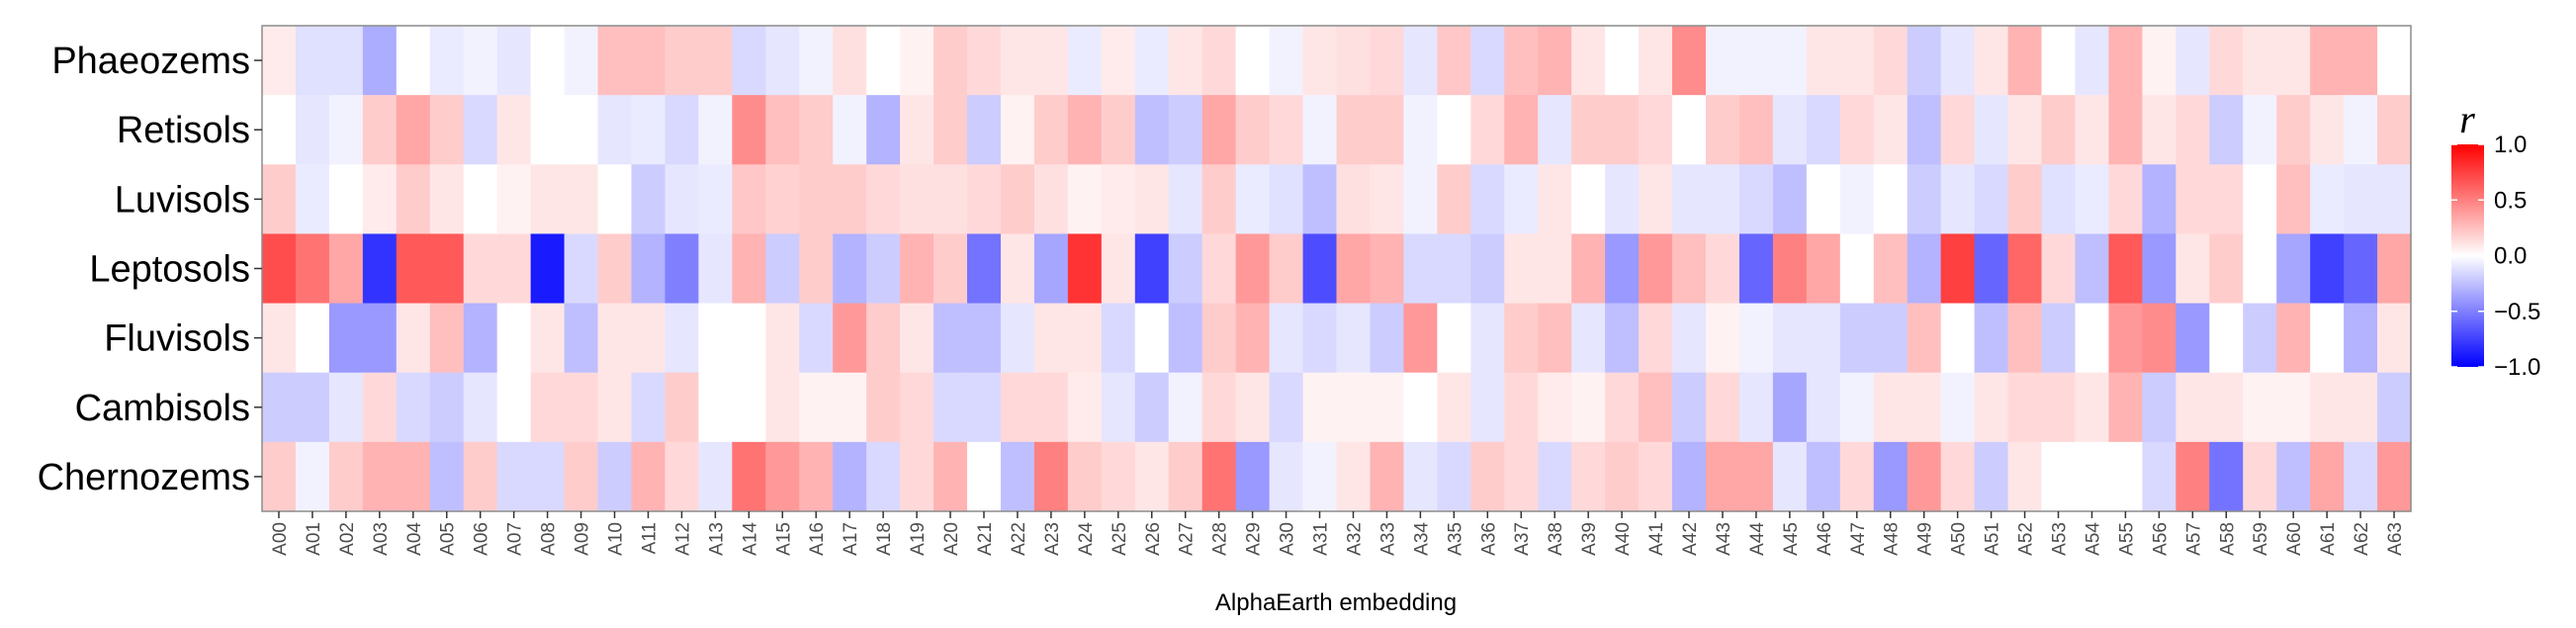  I want to click on x-tick-label: A51, so click(1993, 539).